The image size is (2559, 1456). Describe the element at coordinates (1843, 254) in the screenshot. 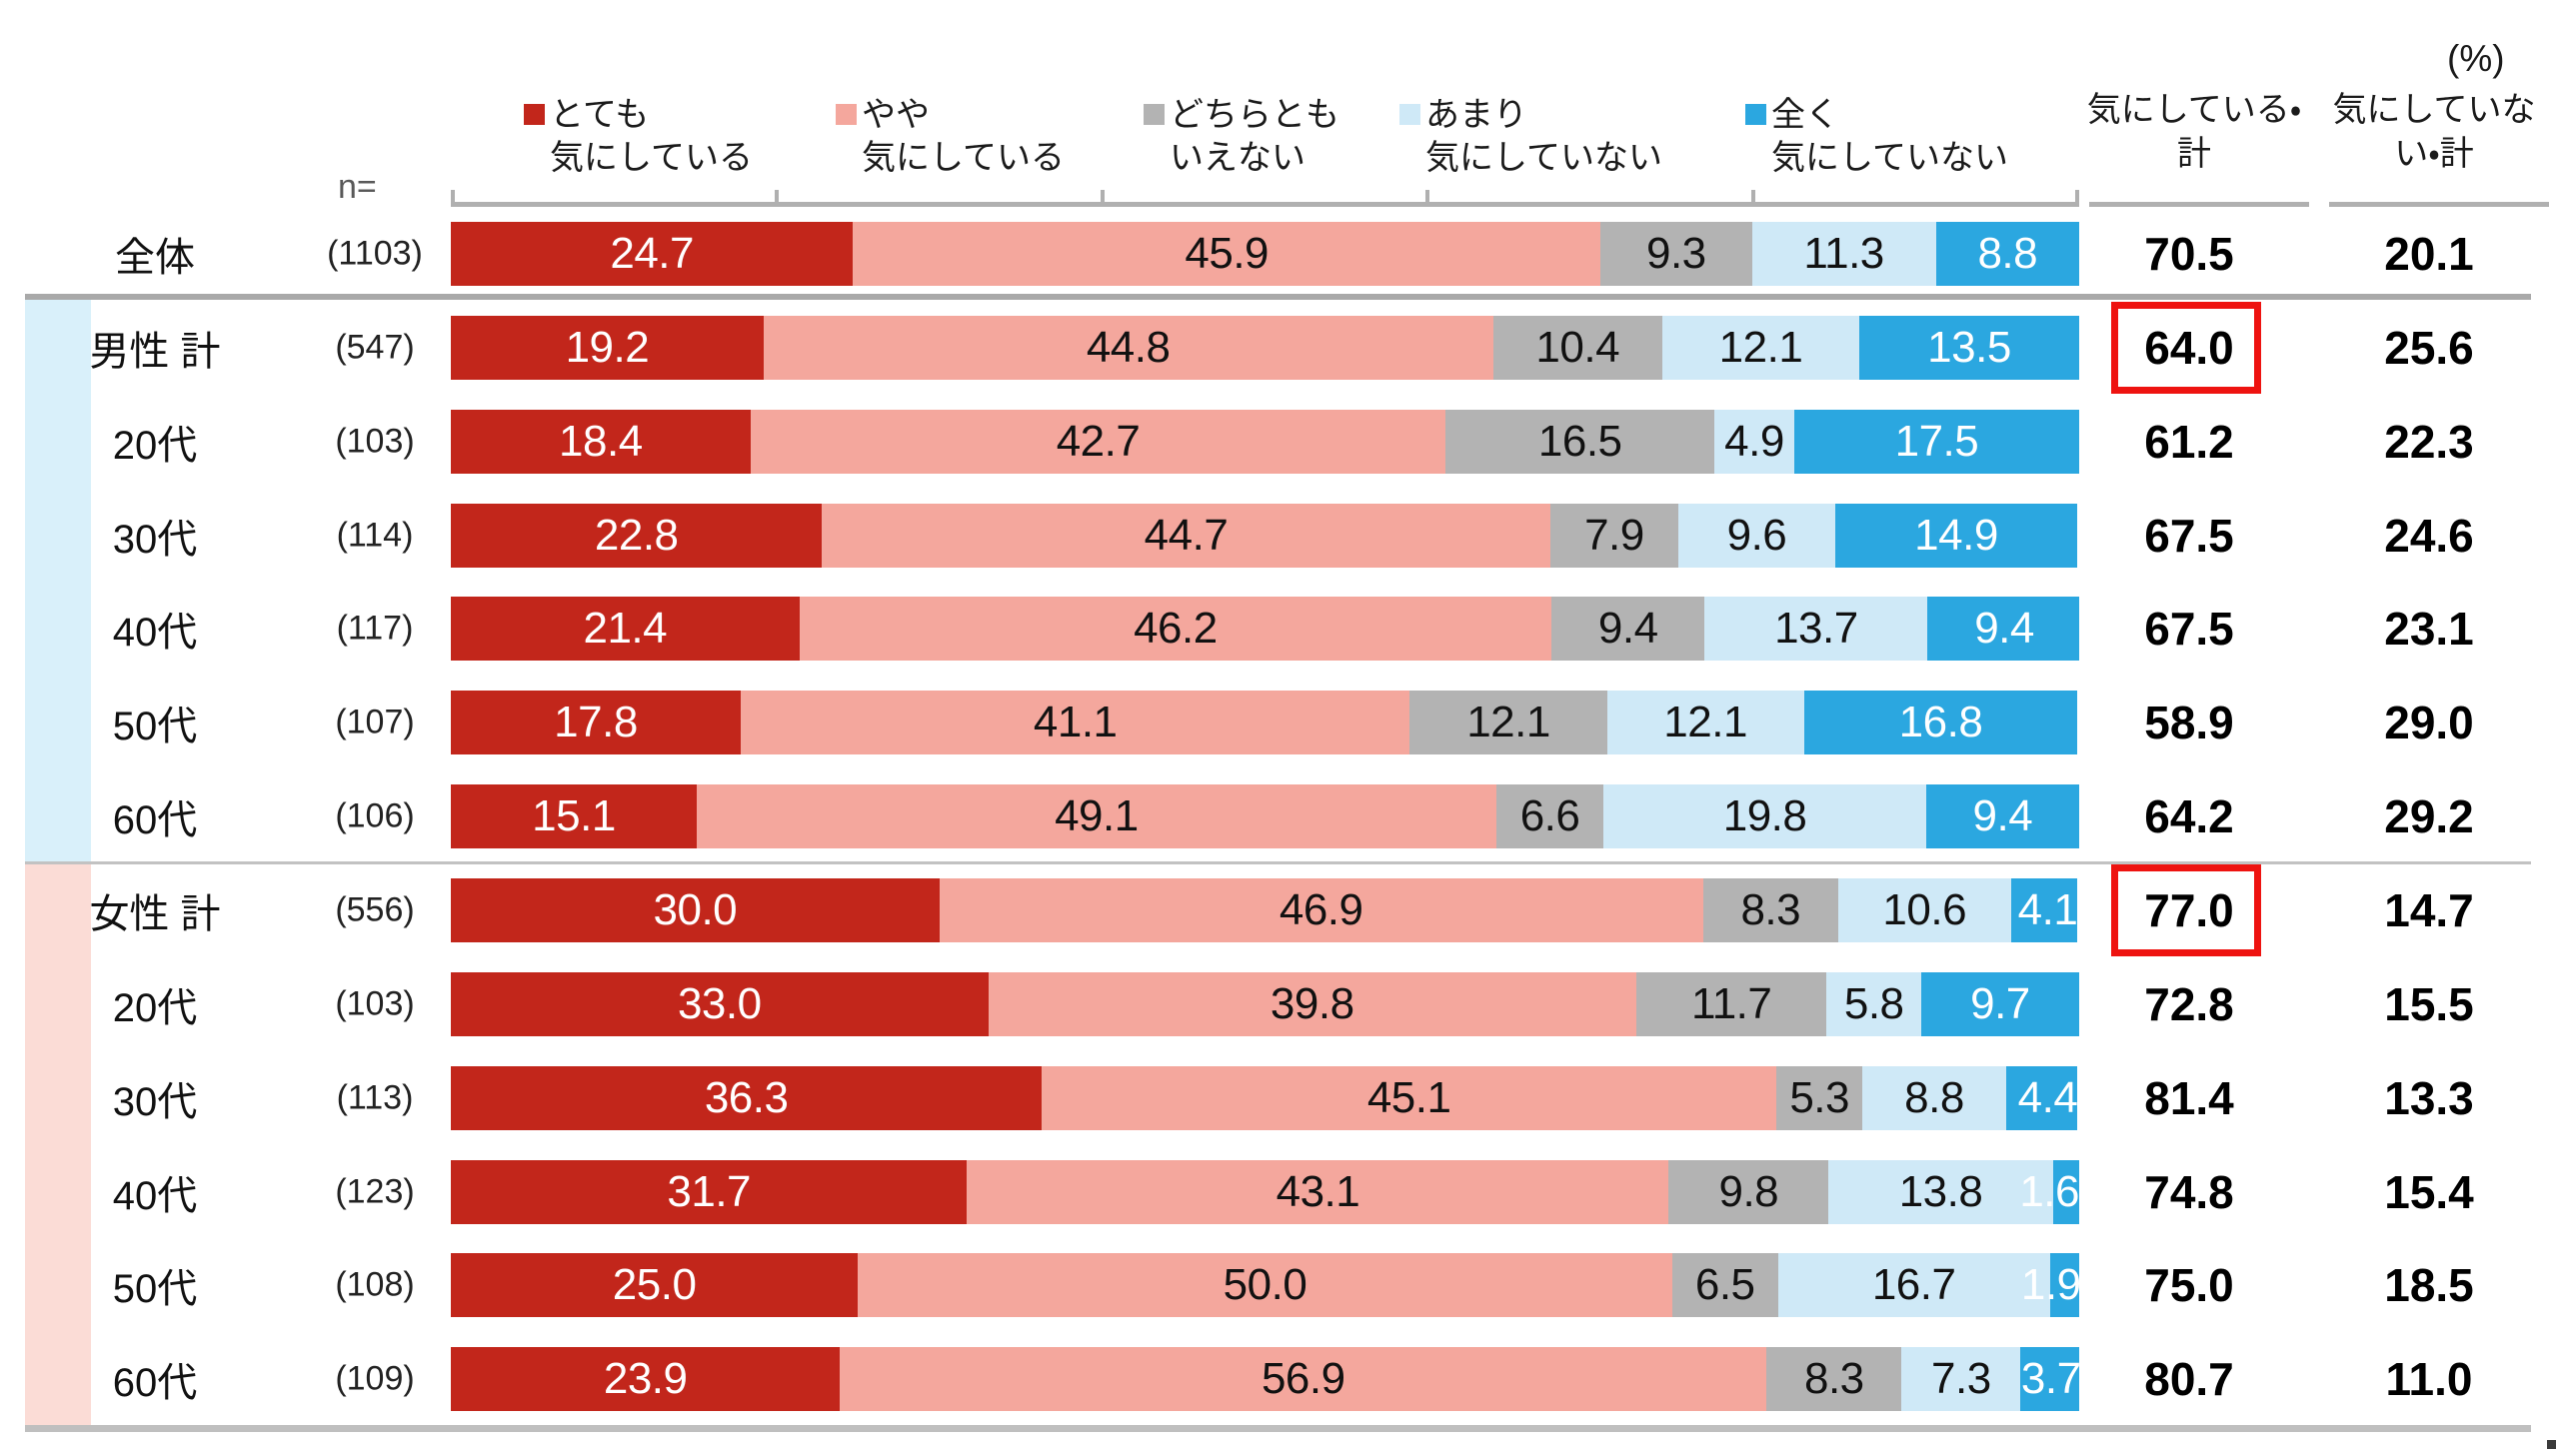

I see `bar-segment: 11.3` at that location.